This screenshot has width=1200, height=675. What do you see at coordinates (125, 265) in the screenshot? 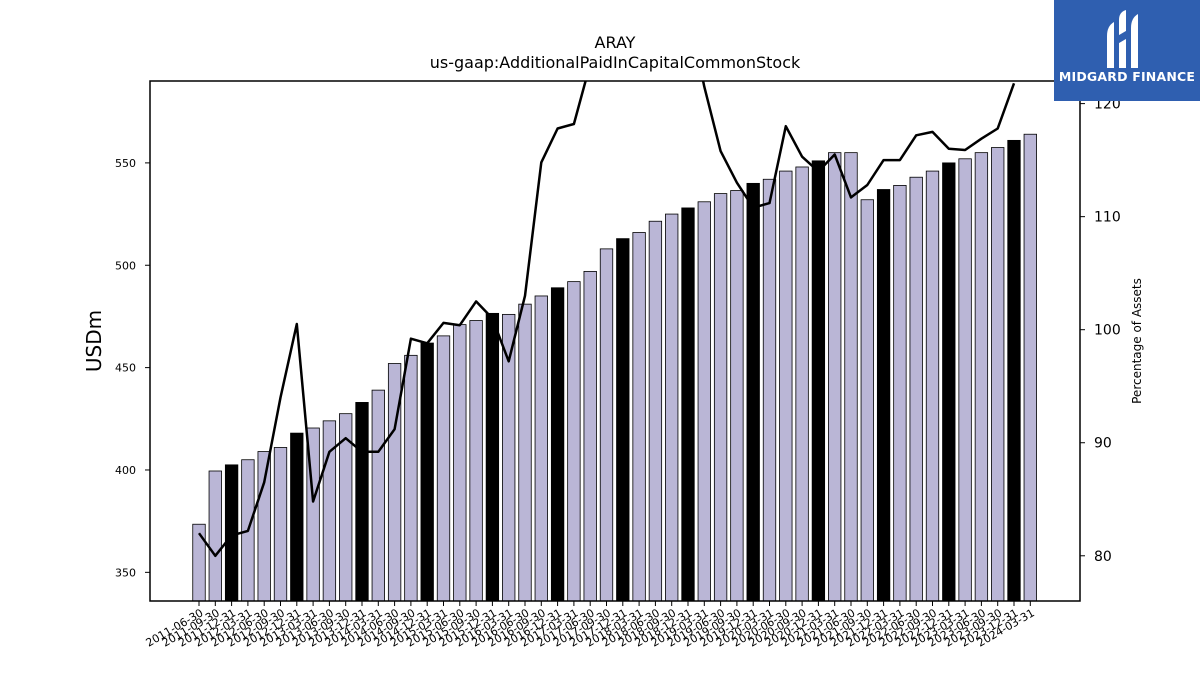
I see `y-tick-label-500: 500` at bounding box center [125, 265].